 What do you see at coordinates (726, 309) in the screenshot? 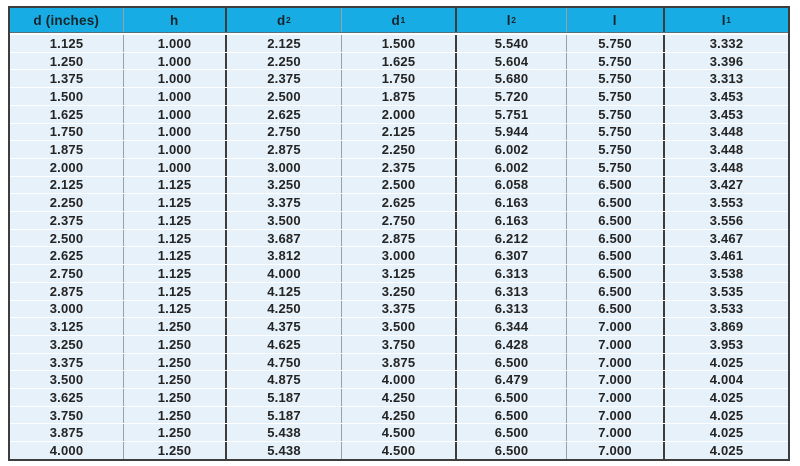
I see `table-cell: 3.533` at bounding box center [726, 309].